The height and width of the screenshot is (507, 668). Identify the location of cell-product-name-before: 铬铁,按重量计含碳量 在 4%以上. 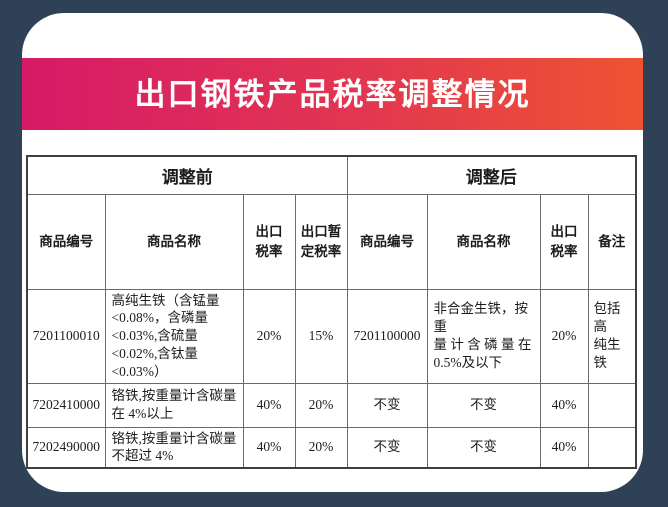
(174, 405).